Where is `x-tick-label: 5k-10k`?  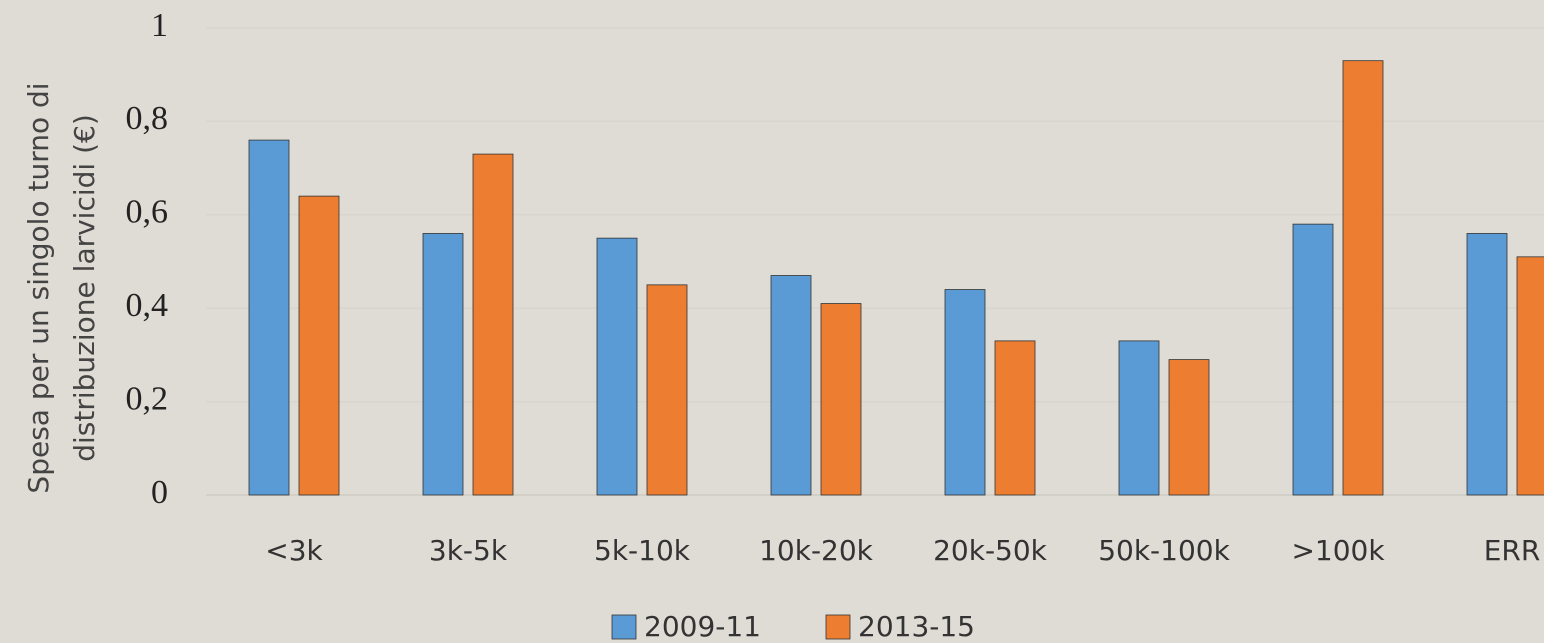 x-tick-label: 5k-10k is located at coordinates (642, 550).